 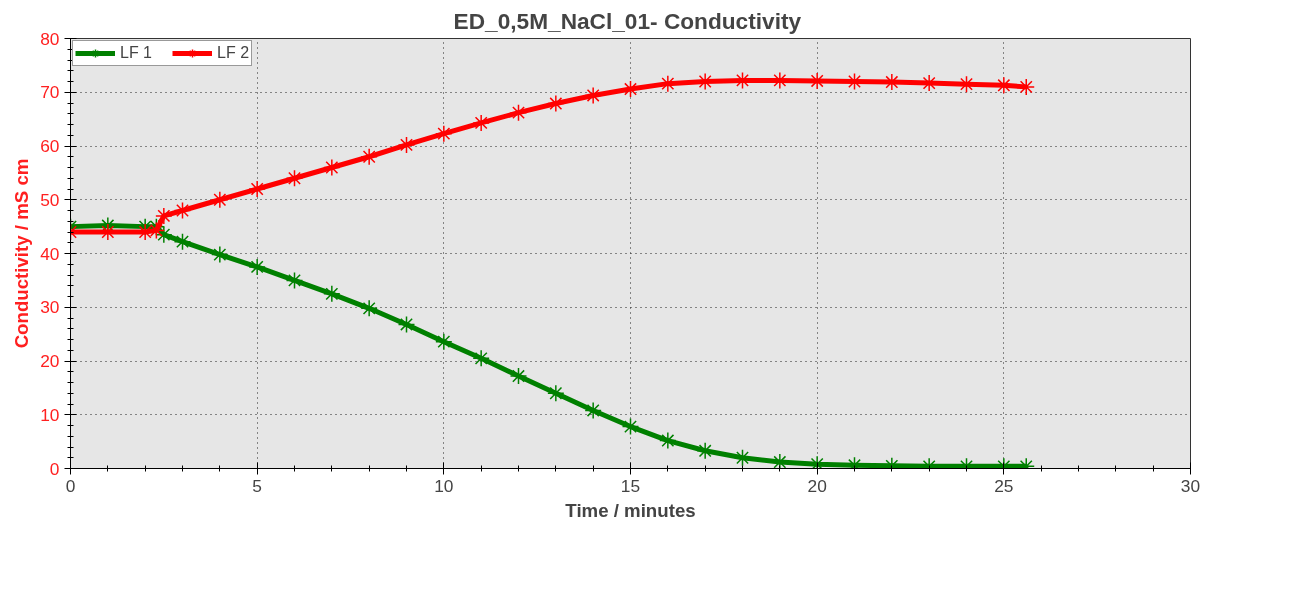 I want to click on x-tick-label: 20, so click(x=817, y=485).